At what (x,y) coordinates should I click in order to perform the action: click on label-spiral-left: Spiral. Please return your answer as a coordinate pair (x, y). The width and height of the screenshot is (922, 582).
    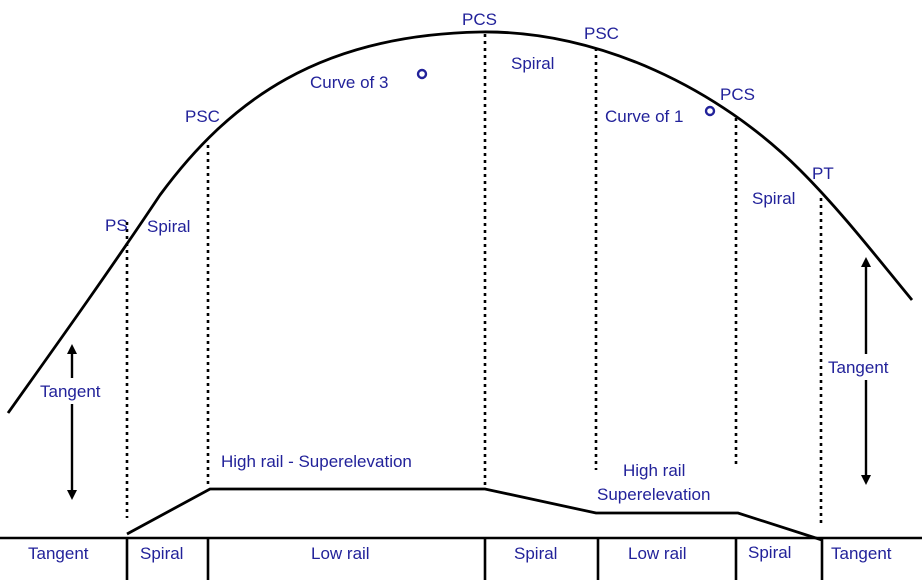
    Looking at the image, I should click on (168, 226).